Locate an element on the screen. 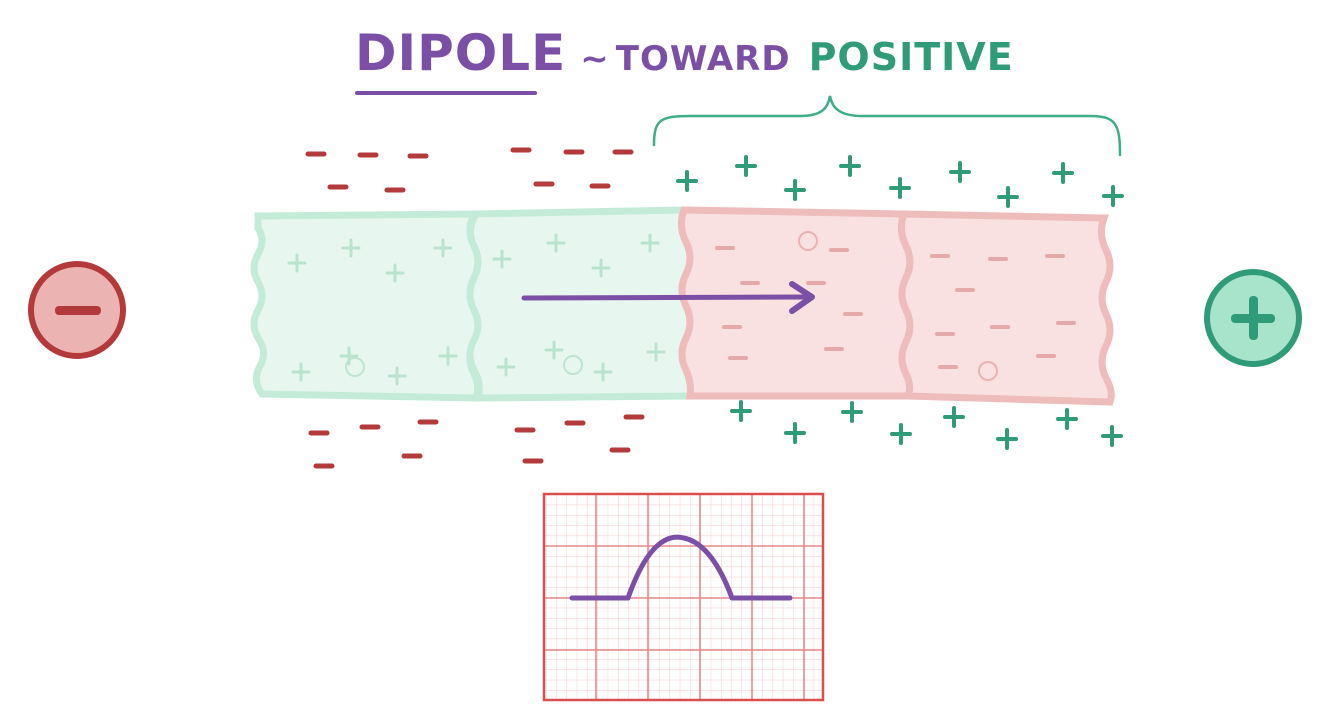 This screenshot has height=716, width=1334. extracellular-negative-charges is located at coordinates (475, 308).